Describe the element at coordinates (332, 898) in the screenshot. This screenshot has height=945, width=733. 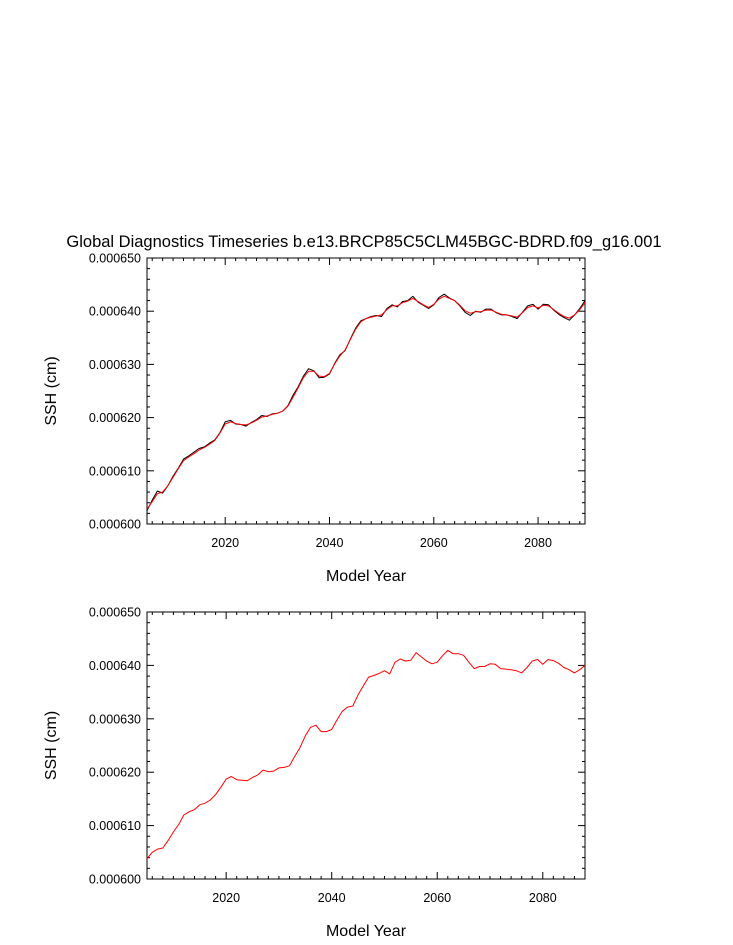
I see `bottom-x-tick-label: 2040` at that location.